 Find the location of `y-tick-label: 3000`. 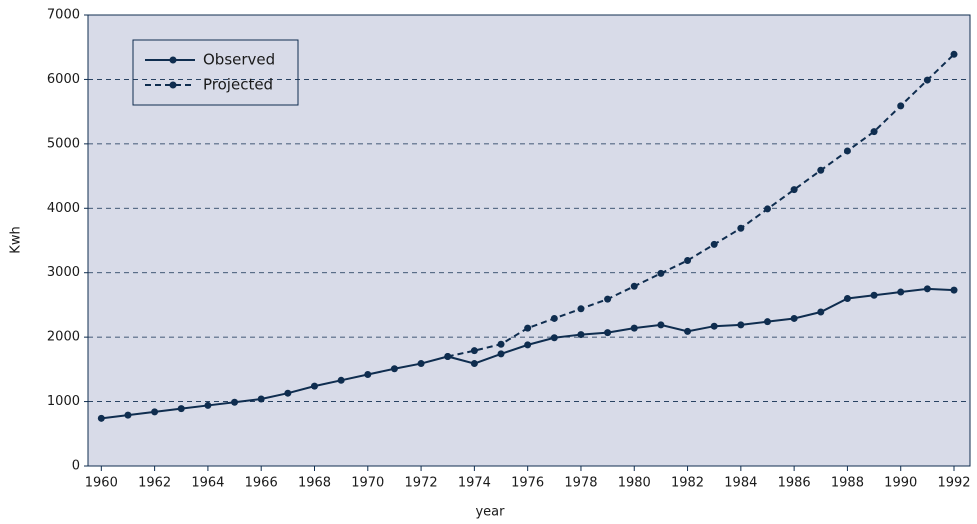

y-tick-label: 3000 is located at coordinates (63, 272).